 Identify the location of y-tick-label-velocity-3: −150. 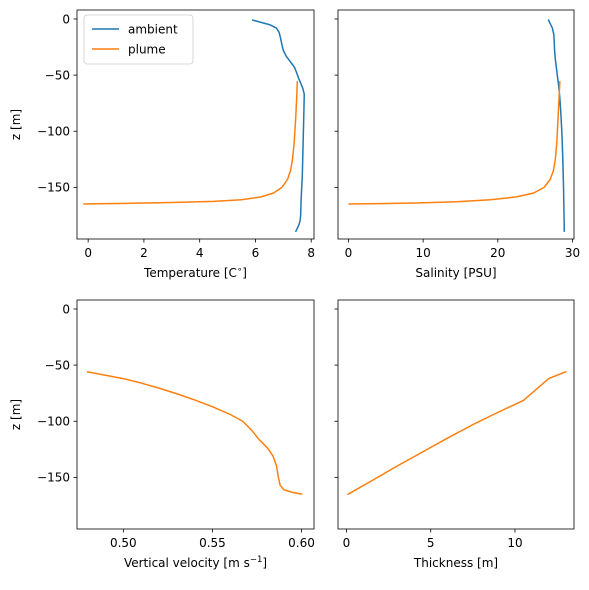
(53, 478).